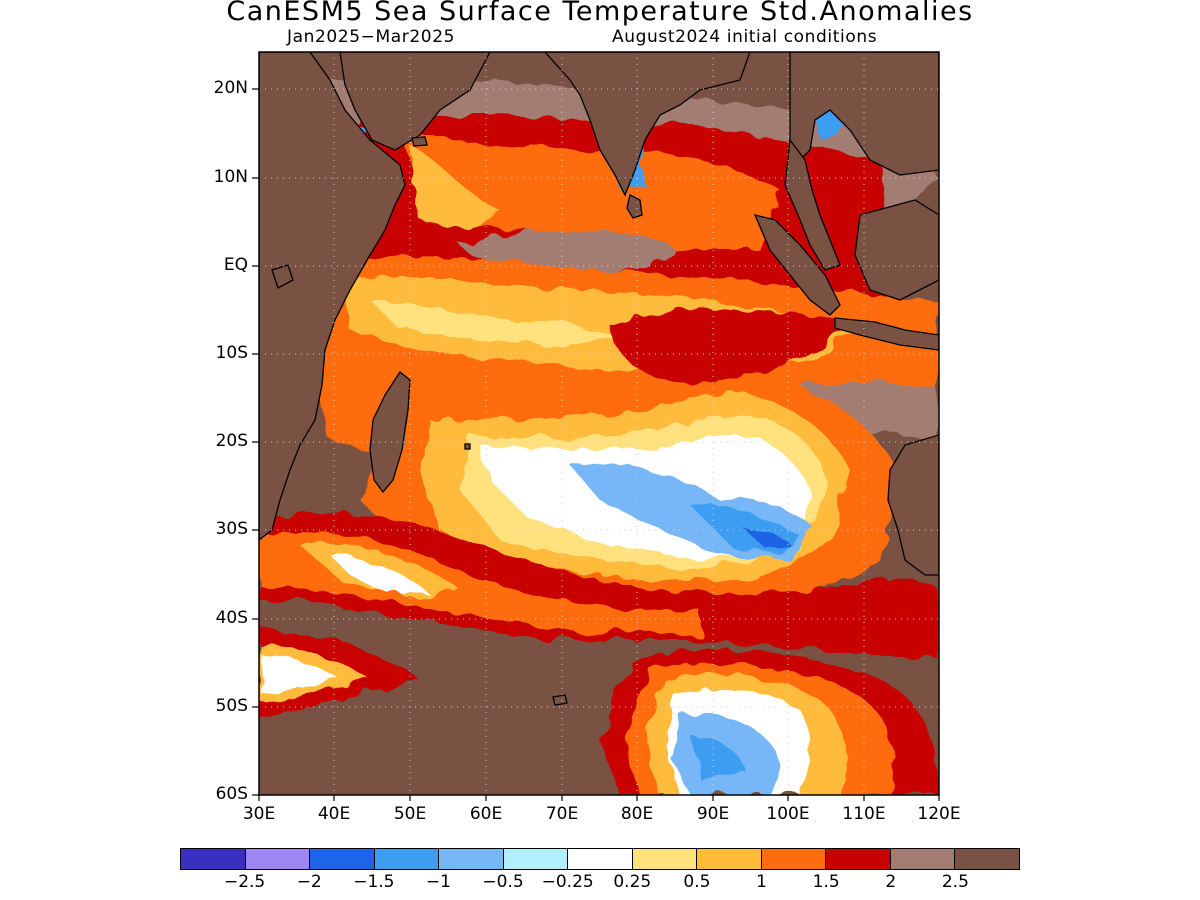 The image size is (1200, 900). Describe the element at coordinates (231, 529) in the screenshot. I see `lat-label-30s: 30S` at that location.